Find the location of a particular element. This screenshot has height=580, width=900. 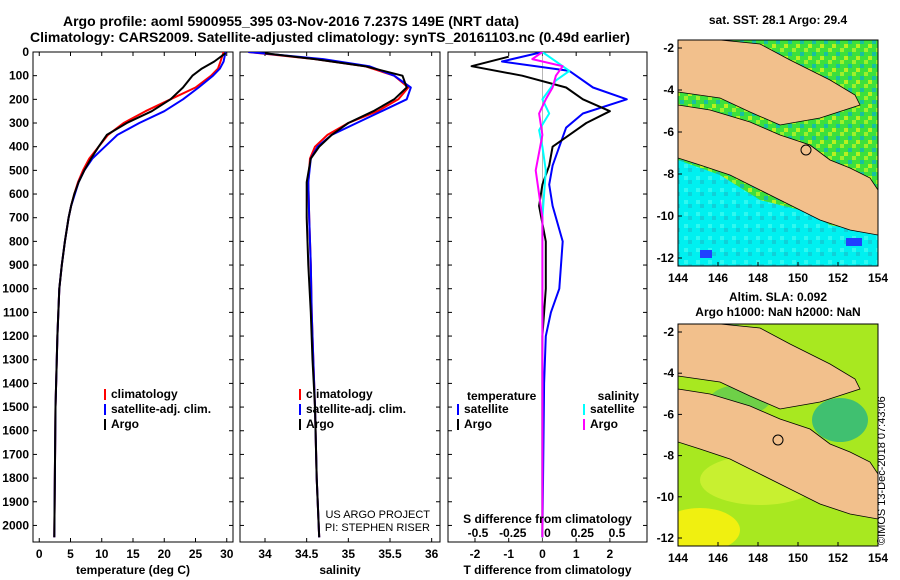

y-tick-label: 600 is located at coordinates (19, 194).